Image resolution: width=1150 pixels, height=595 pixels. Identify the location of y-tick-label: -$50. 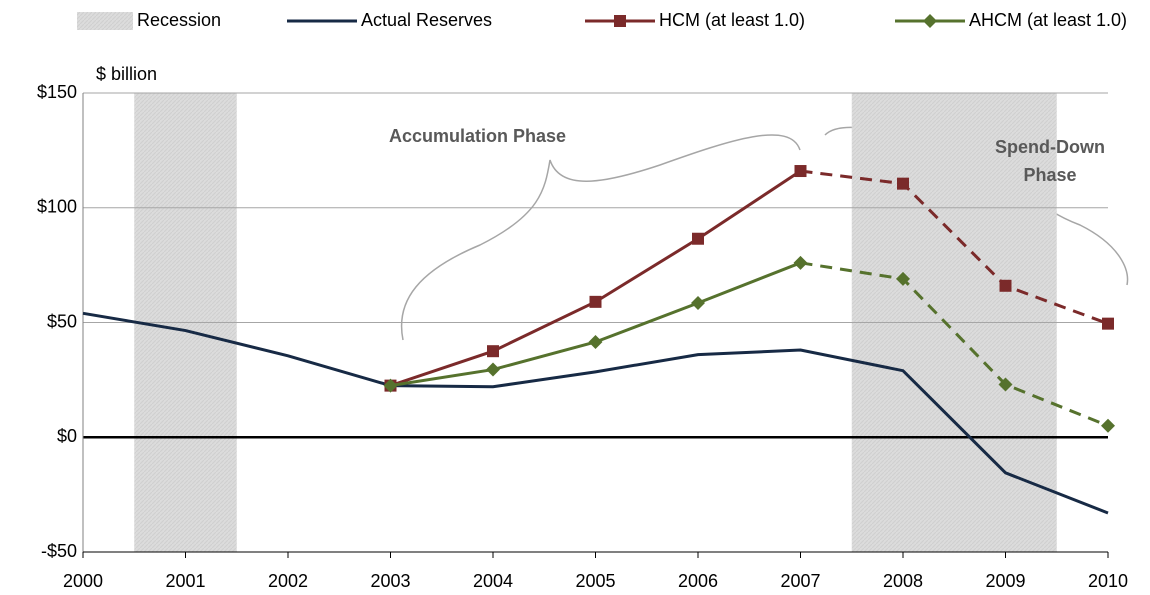
(59, 551).